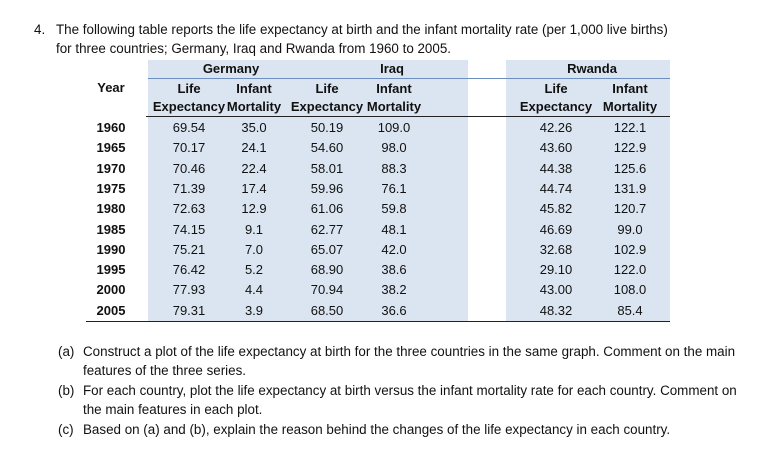  Describe the element at coordinates (111, 209) in the screenshot. I see `year-cell: 1980` at that location.